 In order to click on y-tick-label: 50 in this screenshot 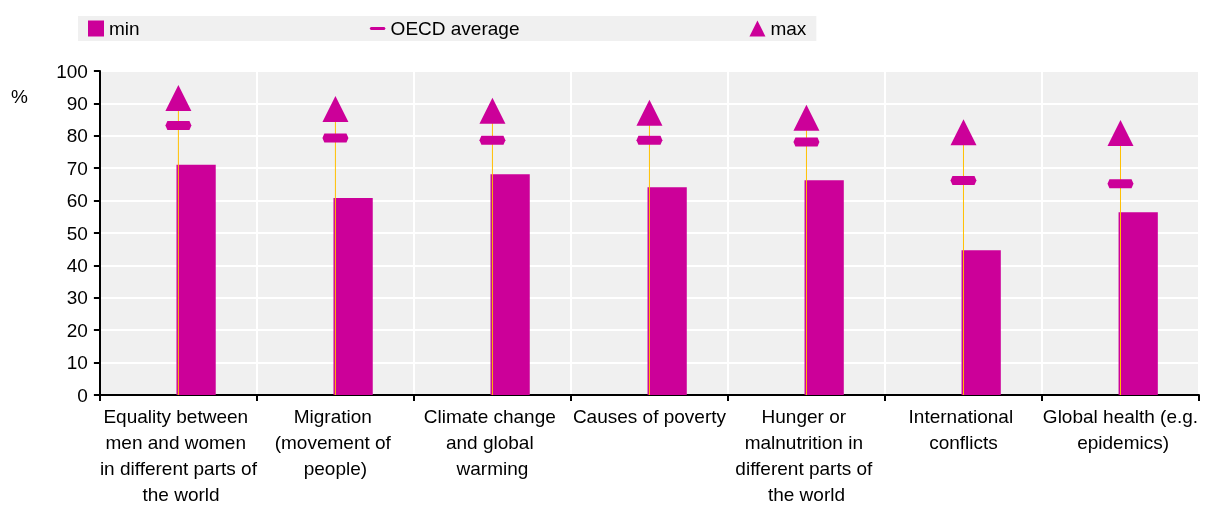, I will do `click(77, 233)`.